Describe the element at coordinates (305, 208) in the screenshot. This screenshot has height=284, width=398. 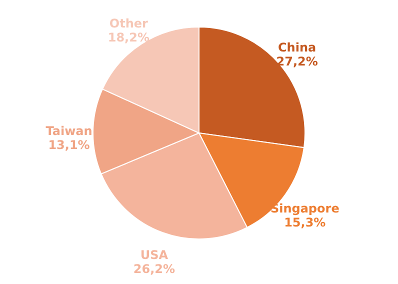
I see `slice-label: Singapore` at that location.